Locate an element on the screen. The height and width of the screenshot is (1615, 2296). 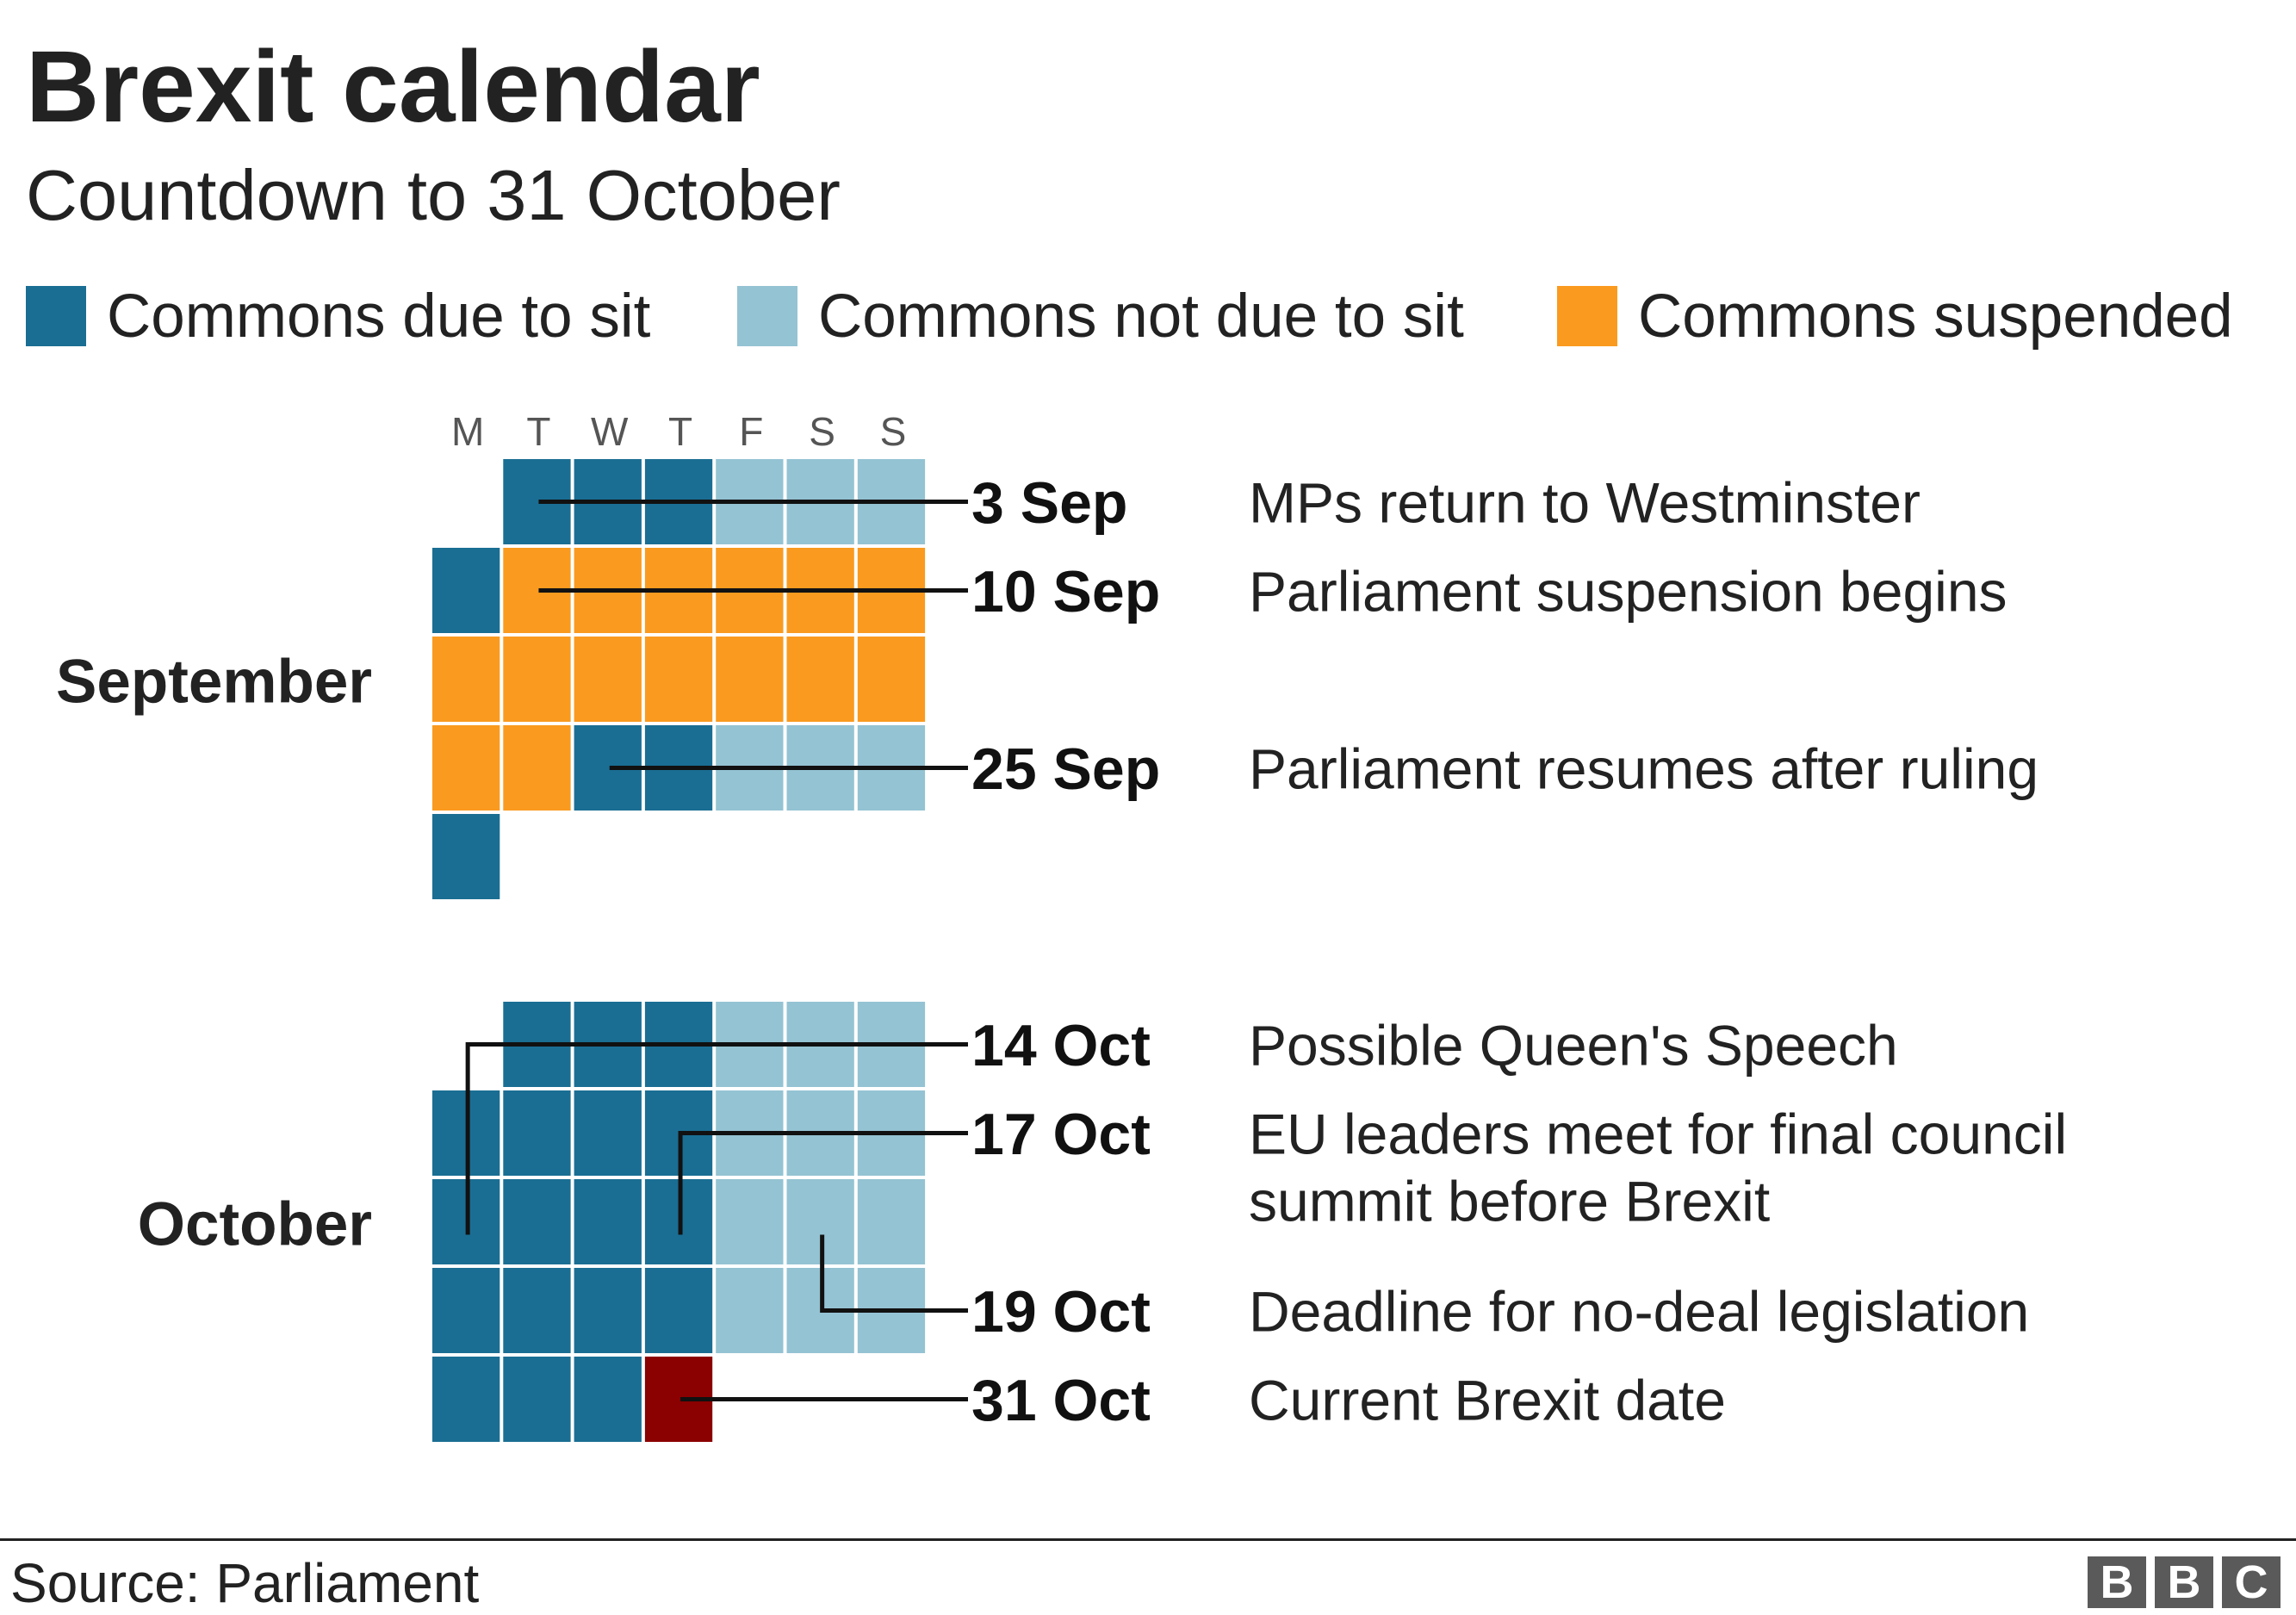
annotation-date: 25 Sep is located at coordinates (1065, 769).